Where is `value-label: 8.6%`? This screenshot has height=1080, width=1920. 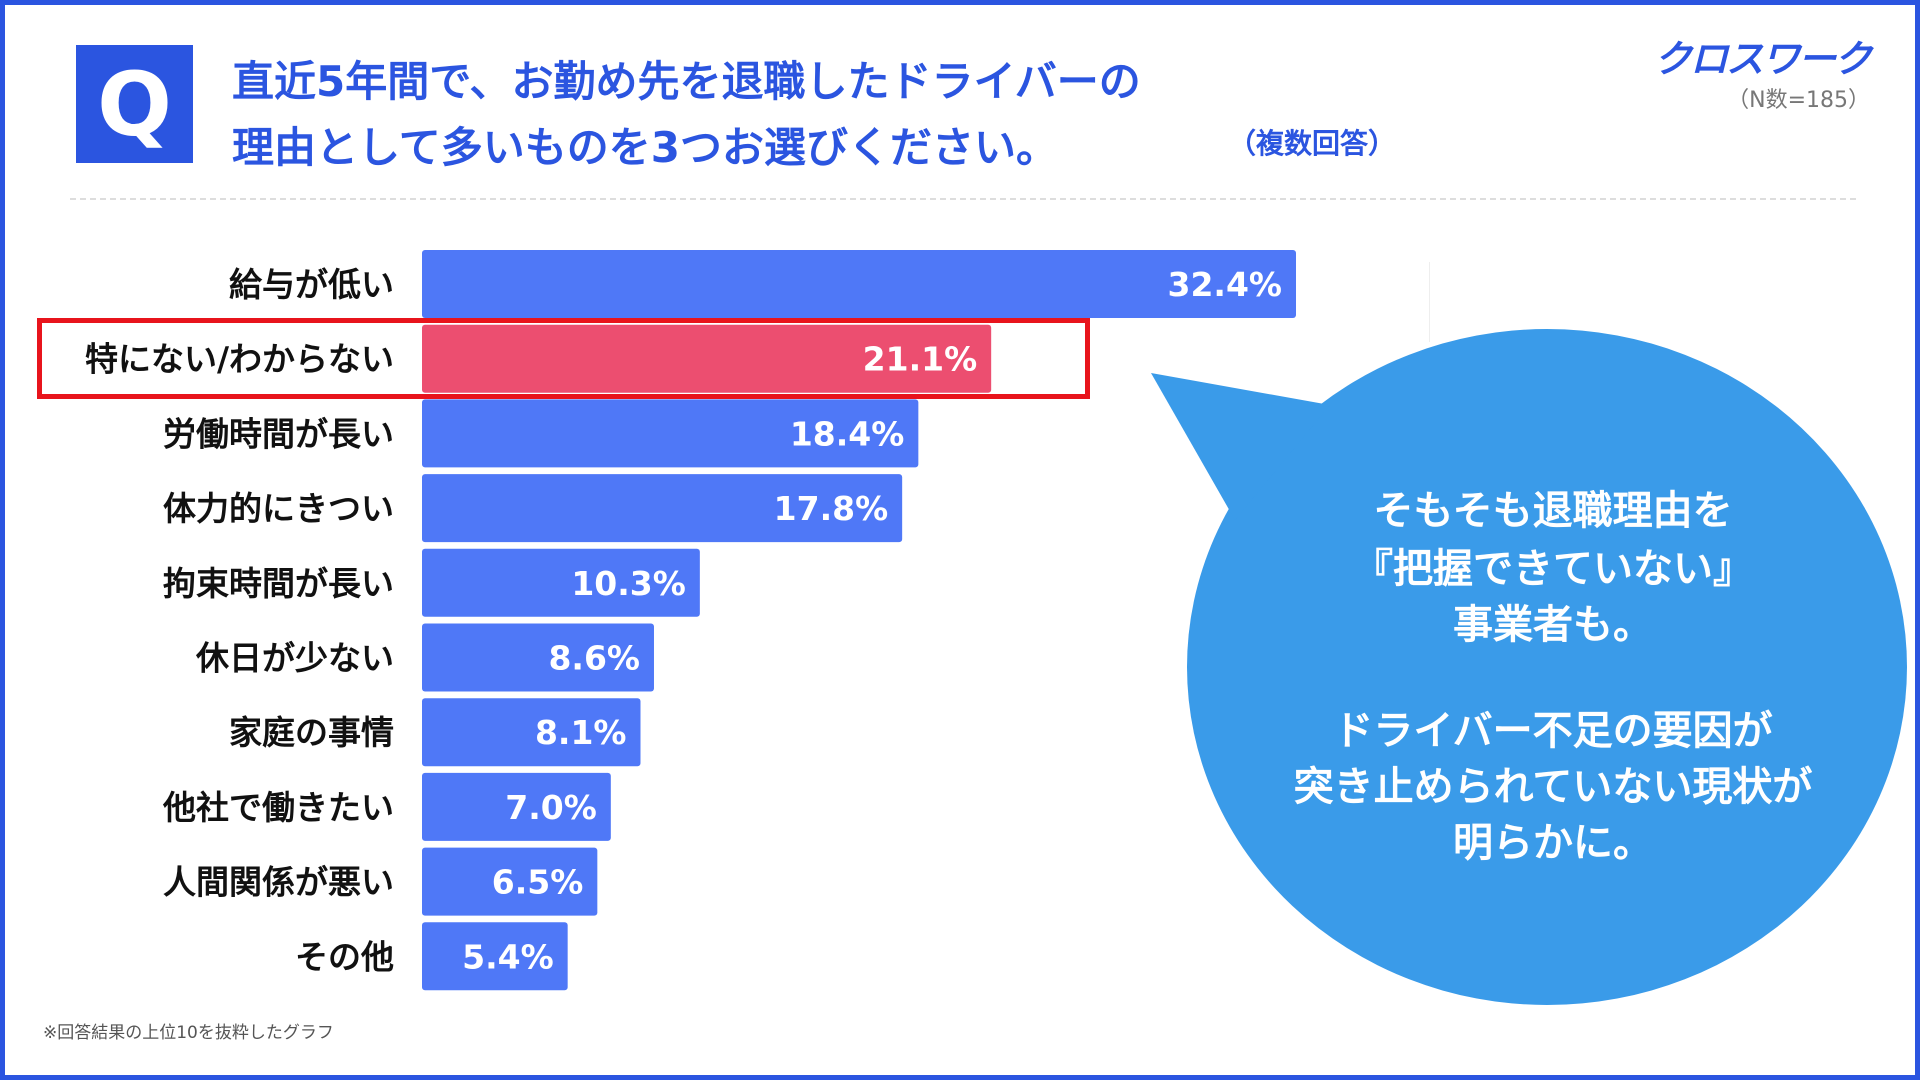 value-label: 8.6% is located at coordinates (594, 658).